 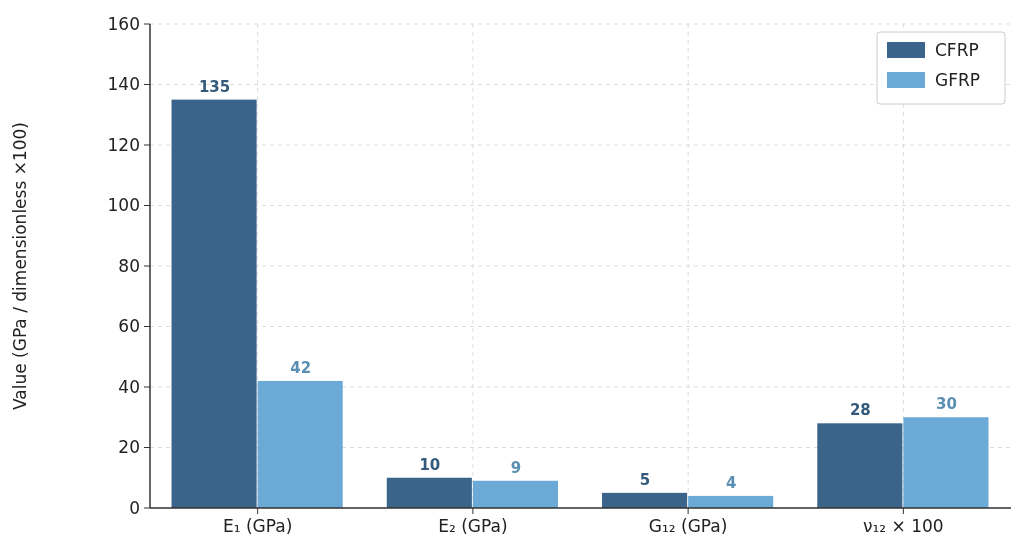 What do you see at coordinates (129, 265) in the screenshot?
I see `y-tick-label: 80` at bounding box center [129, 265].